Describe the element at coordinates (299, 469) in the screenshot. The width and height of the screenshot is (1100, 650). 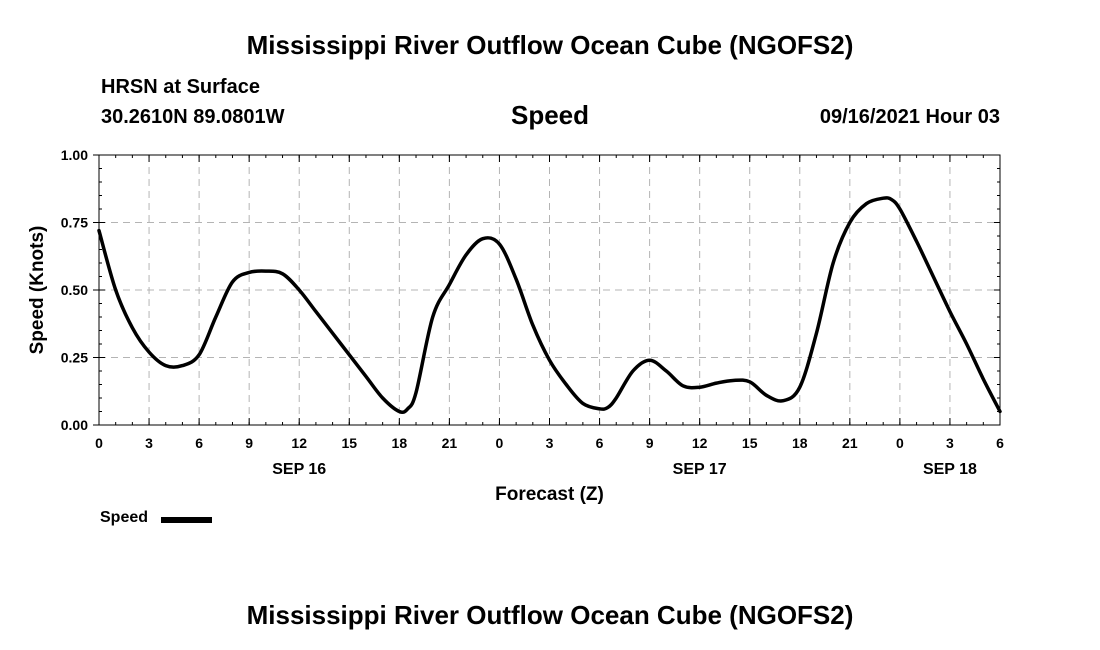
I see `date-label: SEP 16` at that location.